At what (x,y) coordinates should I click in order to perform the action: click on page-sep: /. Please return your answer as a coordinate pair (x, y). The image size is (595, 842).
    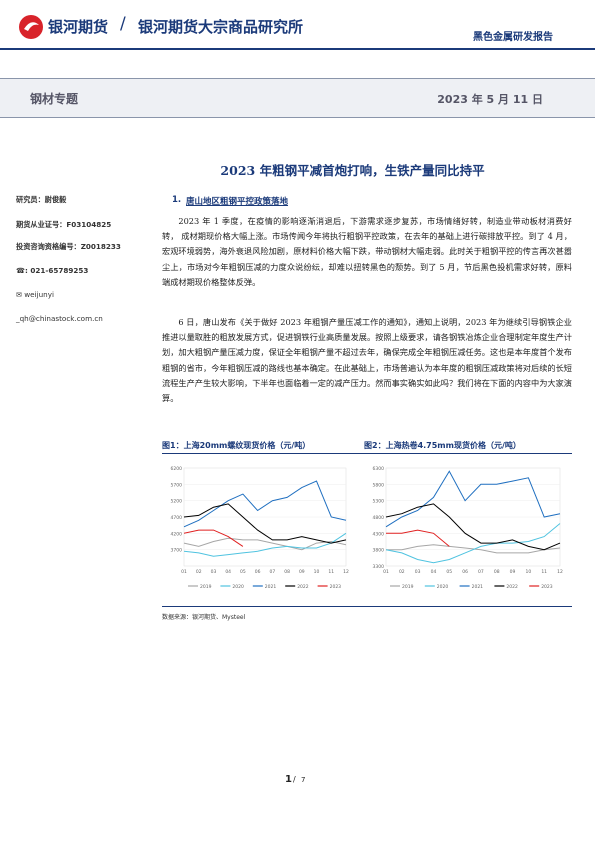
    Looking at the image, I should click on (294, 779).